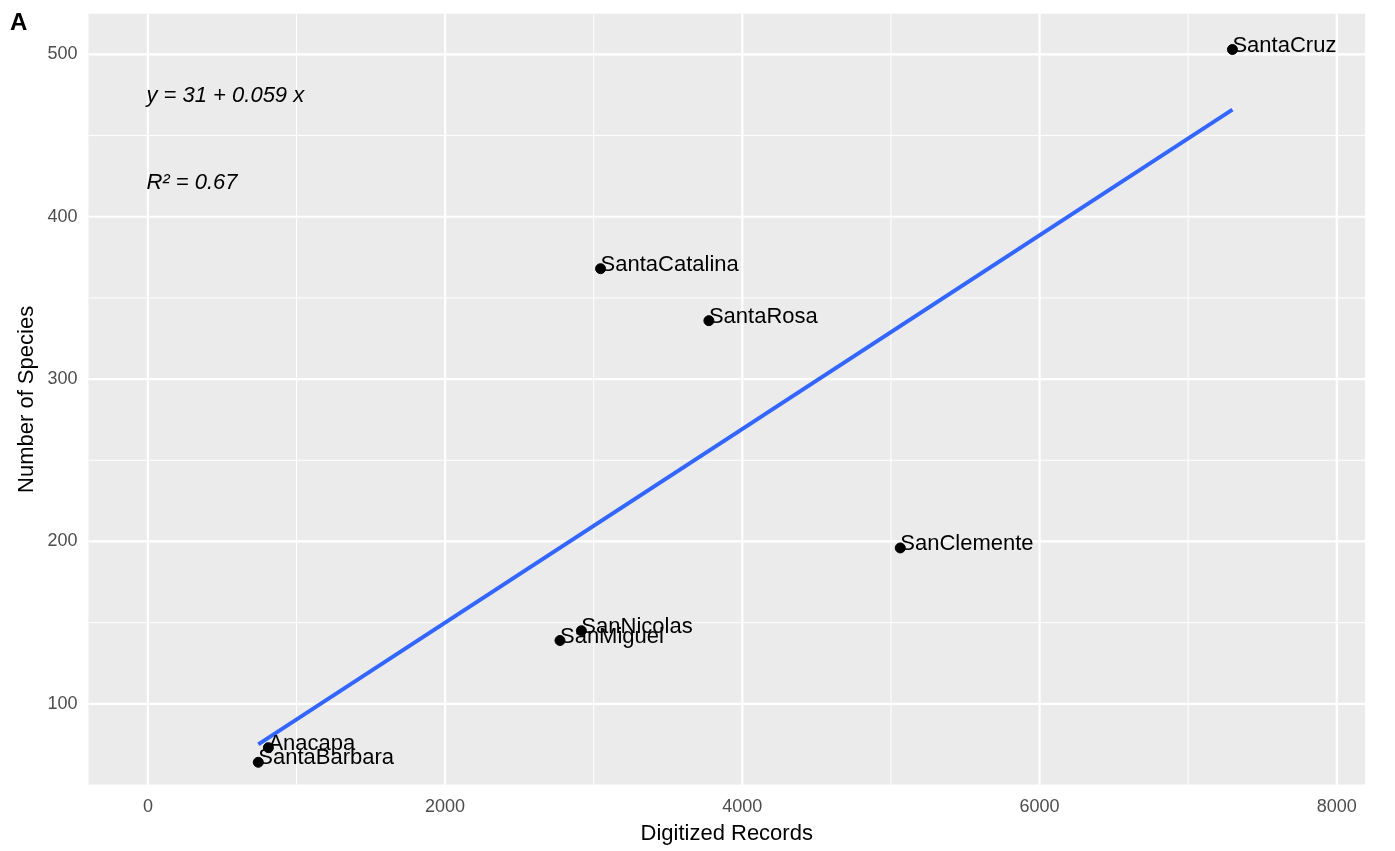 The width and height of the screenshot is (1395, 851). I want to click on annotation: y = 31 + 0.059 x, so click(225, 94).